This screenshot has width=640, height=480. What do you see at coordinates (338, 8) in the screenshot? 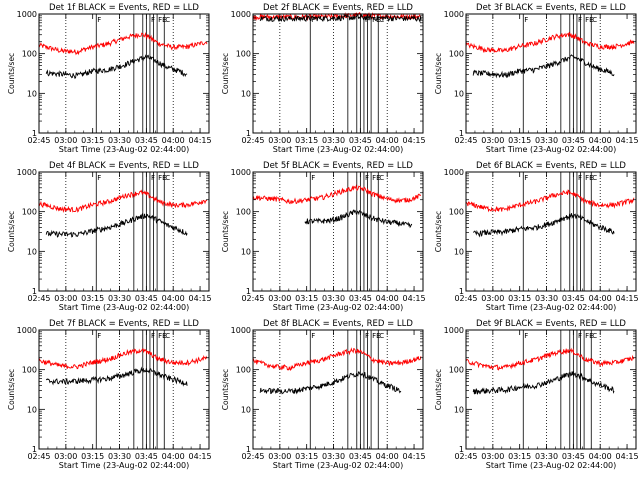
I see `panel-title: Det 2f BLACK = Events, RED = LLD` at bounding box center [338, 8].